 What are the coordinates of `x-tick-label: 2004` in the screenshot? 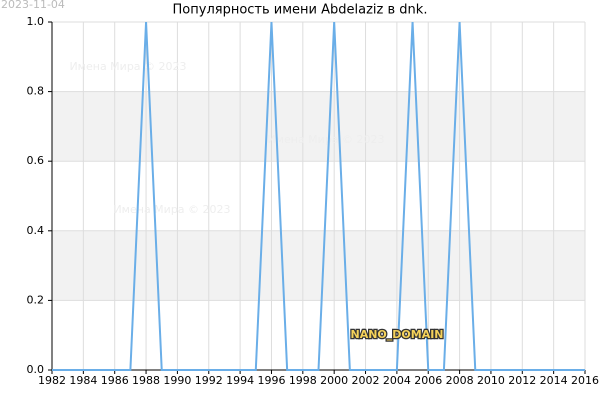 It's located at (397, 380).